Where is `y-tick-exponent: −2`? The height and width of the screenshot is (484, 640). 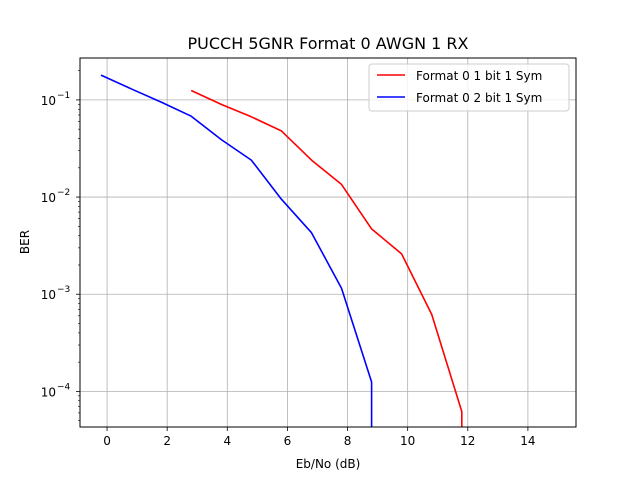
y-tick-exponent: −2 is located at coordinates (63, 193).